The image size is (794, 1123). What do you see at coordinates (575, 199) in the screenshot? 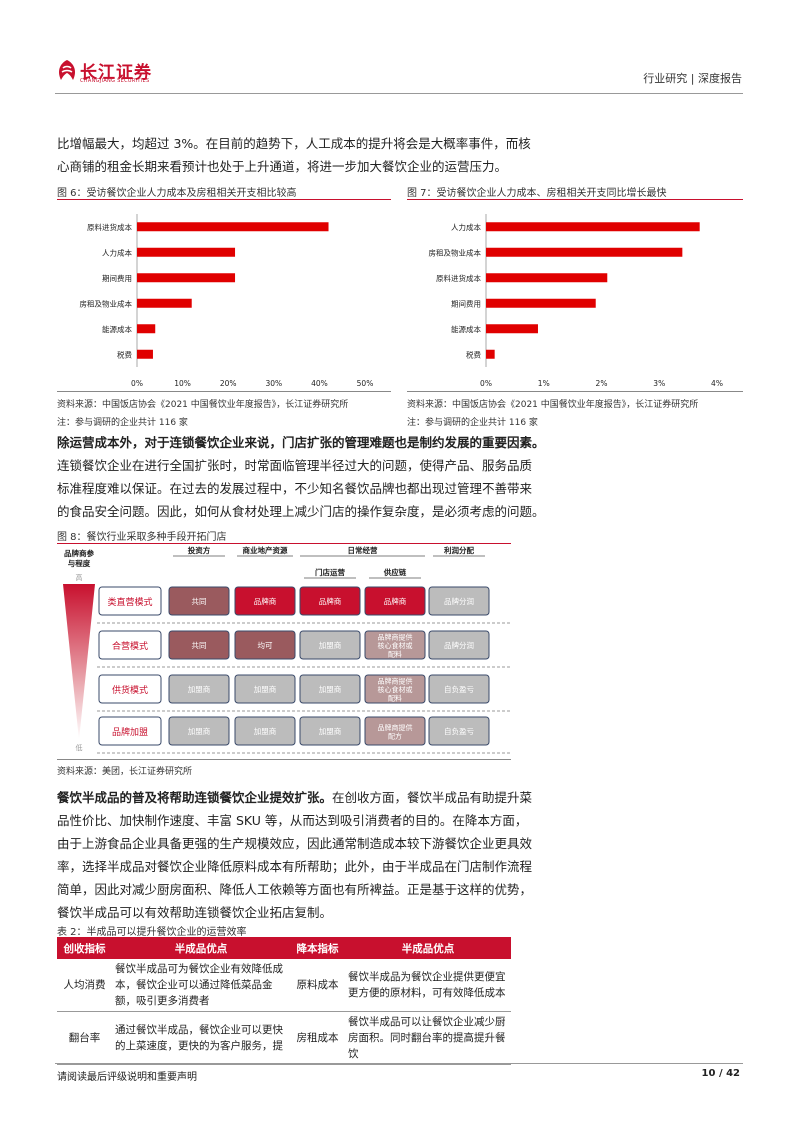
I see `figure-7-top-rule` at bounding box center [575, 199].